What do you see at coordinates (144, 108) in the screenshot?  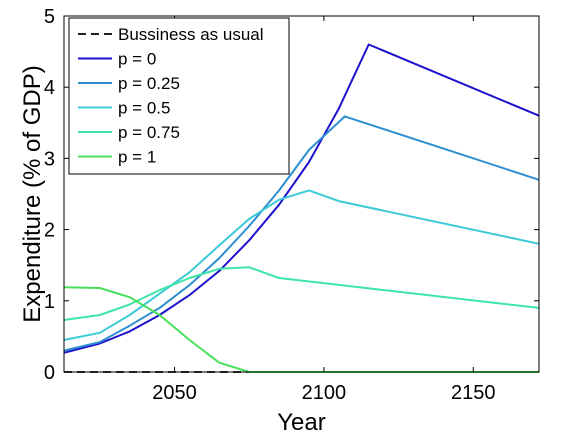 I see `legend-label-3: p = 0.5` at bounding box center [144, 108].